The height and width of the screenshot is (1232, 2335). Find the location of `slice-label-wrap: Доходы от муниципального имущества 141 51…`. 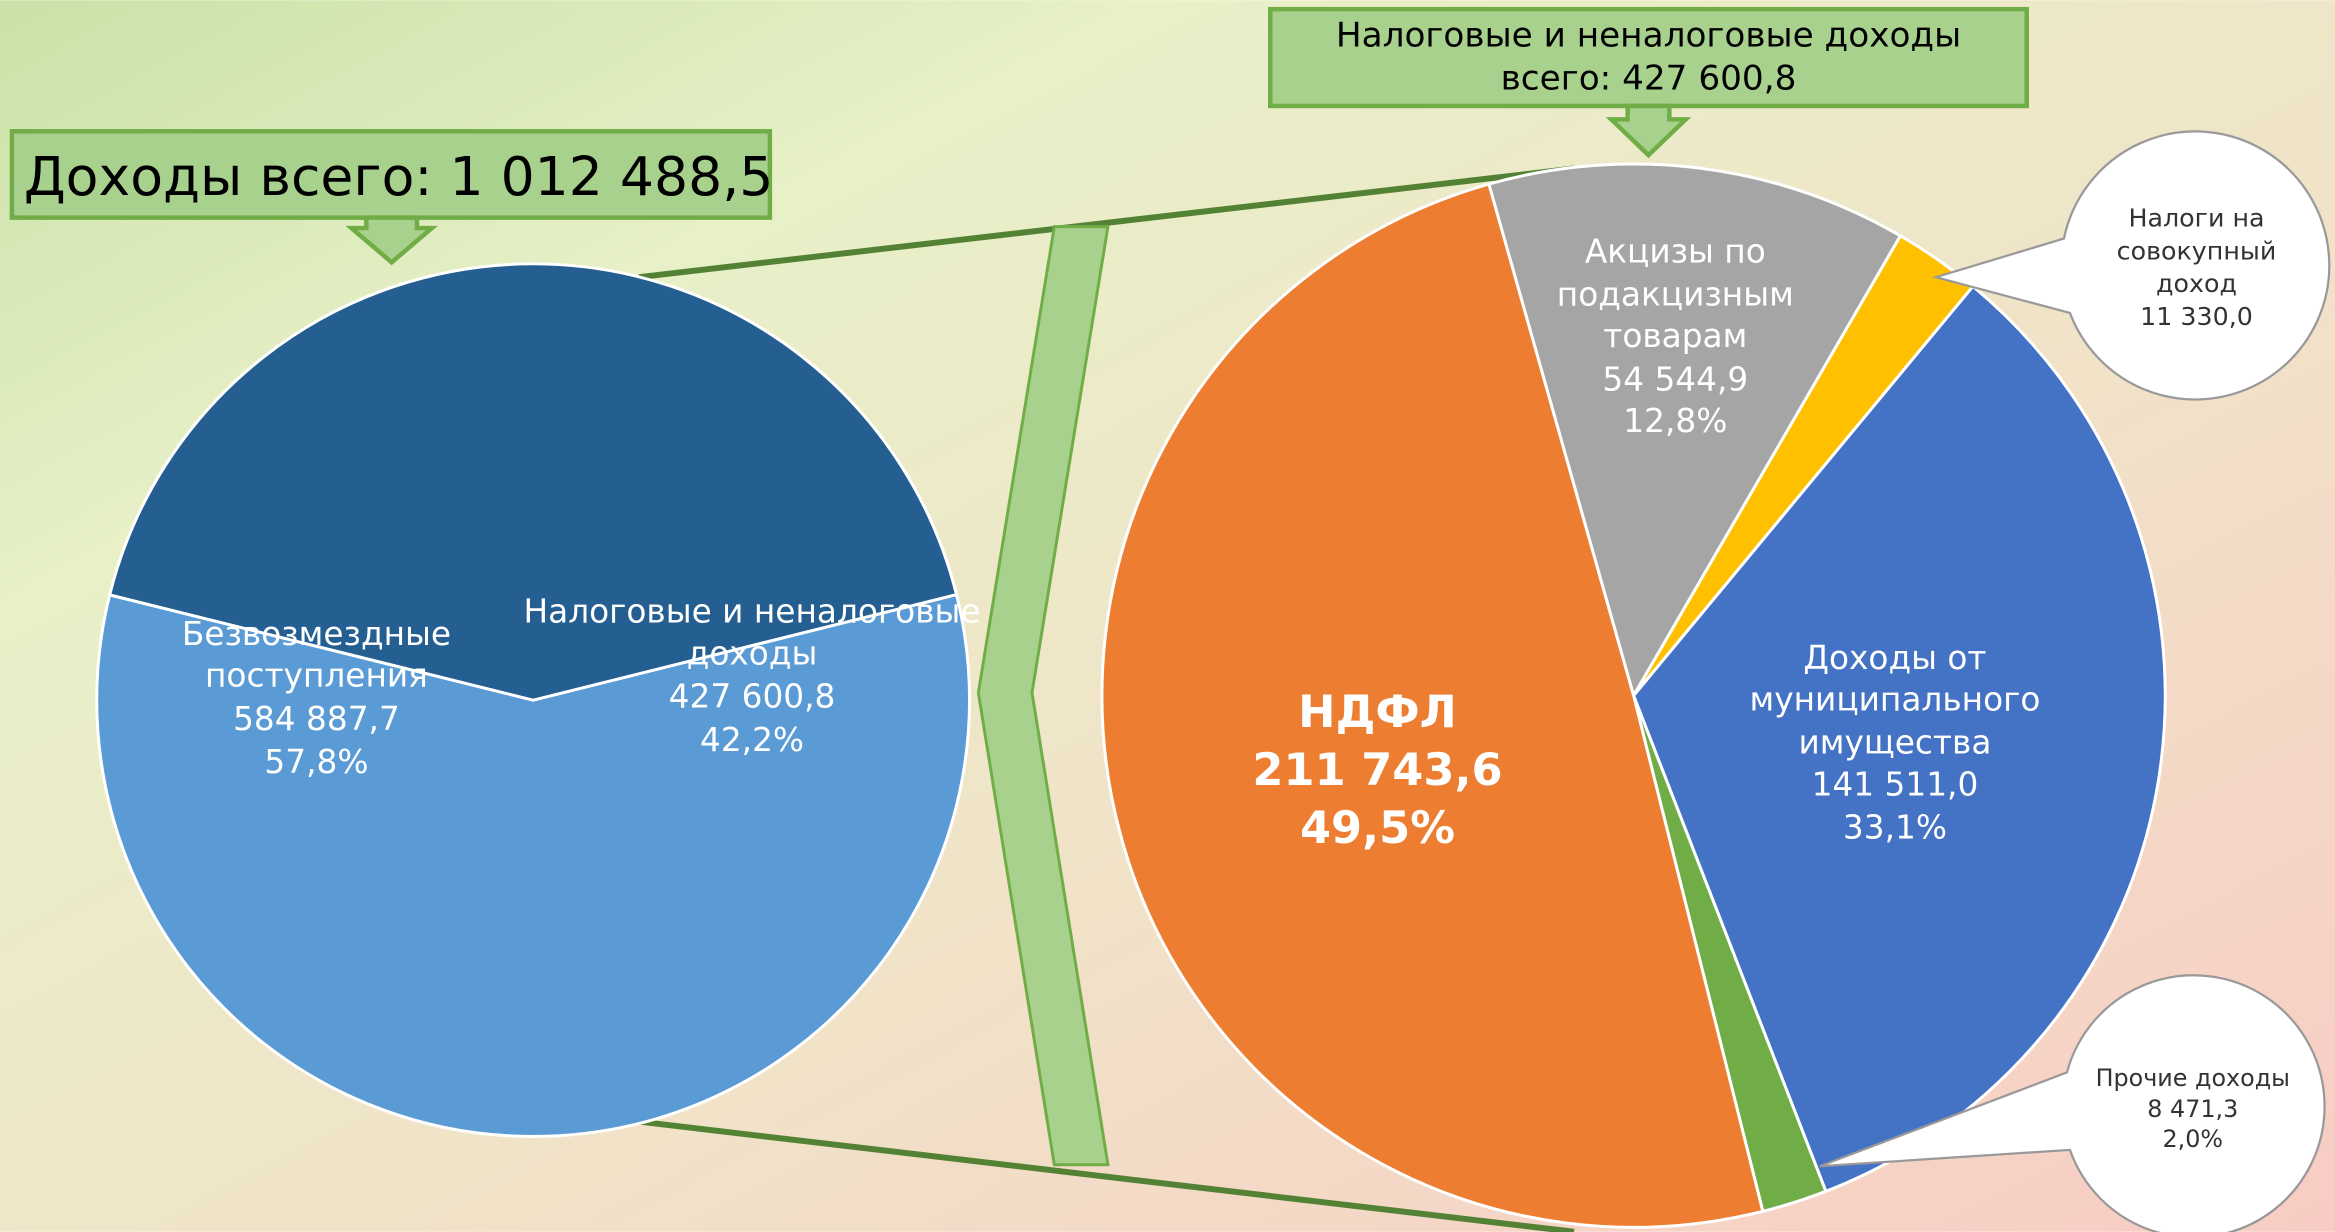

slice-label-wrap: Доходы от муниципального имущества 141 51… is located at coordinates (1895, 745).